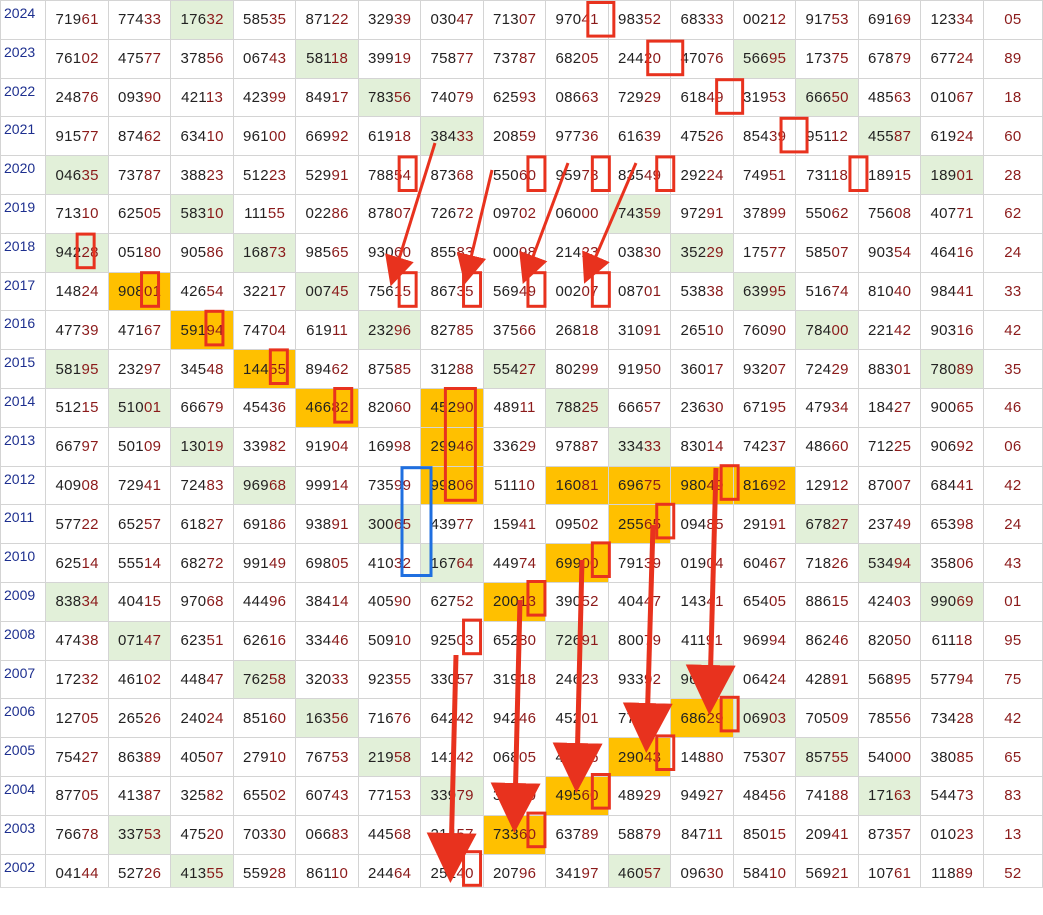 The width and height of the screenshot is (1043, 915). I want to click on number-cell: 91577, so click(77, 136).